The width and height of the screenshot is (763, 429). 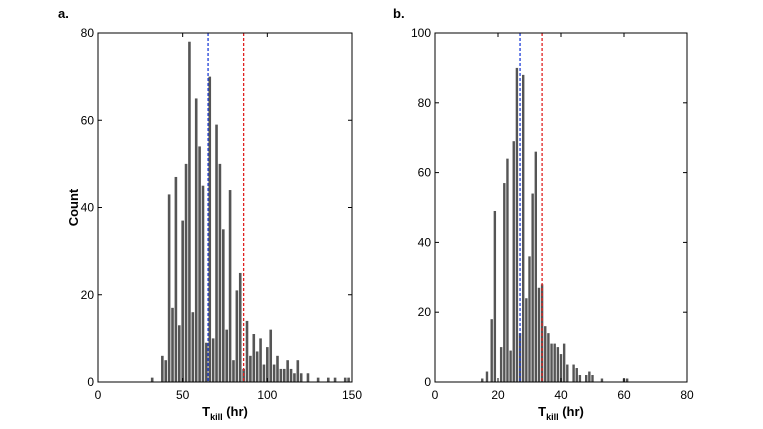 I want to click on panel-2-x-tick-label: 0, so click(x=435, y=395).